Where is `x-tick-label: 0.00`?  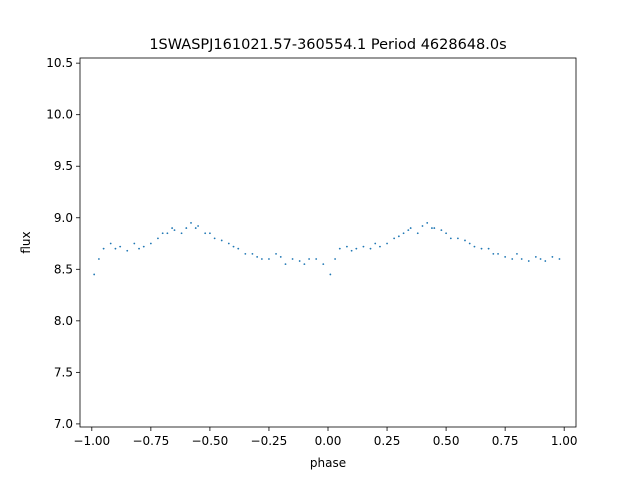 x-tick-label: 0.00 is located at coordinates (328, 441).